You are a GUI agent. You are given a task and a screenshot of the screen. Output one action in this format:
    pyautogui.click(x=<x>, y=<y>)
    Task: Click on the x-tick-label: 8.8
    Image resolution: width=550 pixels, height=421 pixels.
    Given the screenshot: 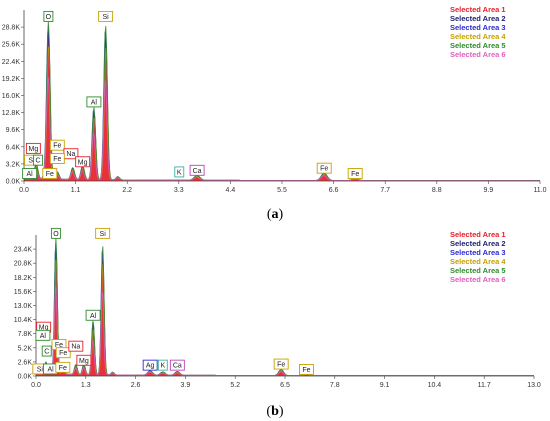 What is the action you would take?
    pyautogui.click(x=437, y=190)
    